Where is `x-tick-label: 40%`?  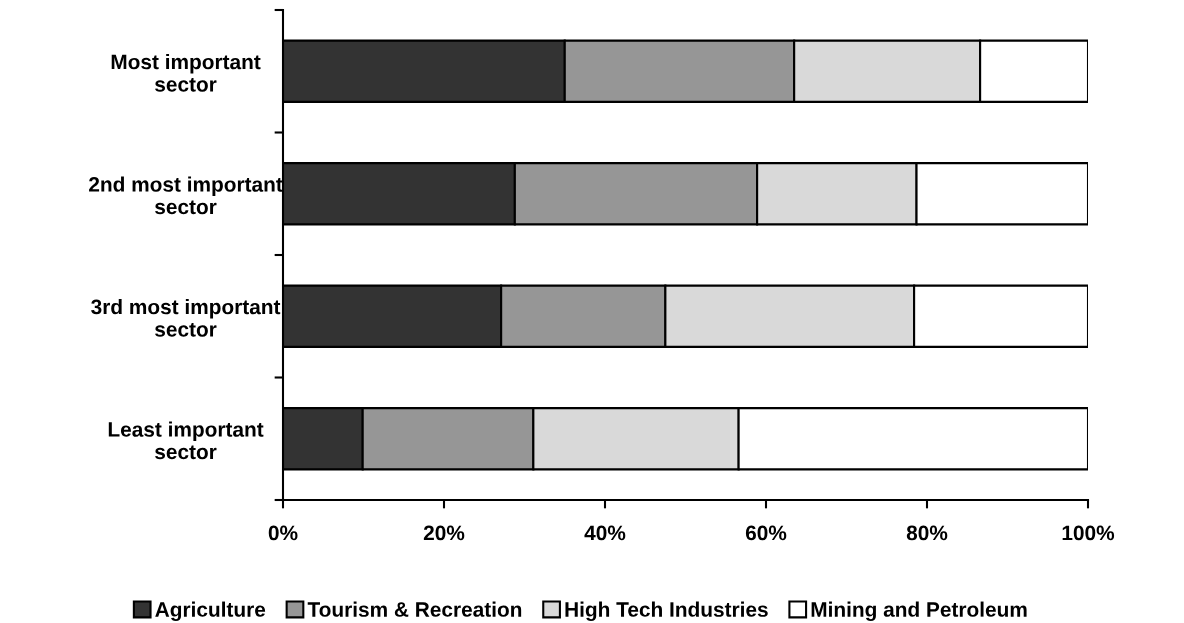 x-tick-label: 40% is located at coordinates (605, 533).